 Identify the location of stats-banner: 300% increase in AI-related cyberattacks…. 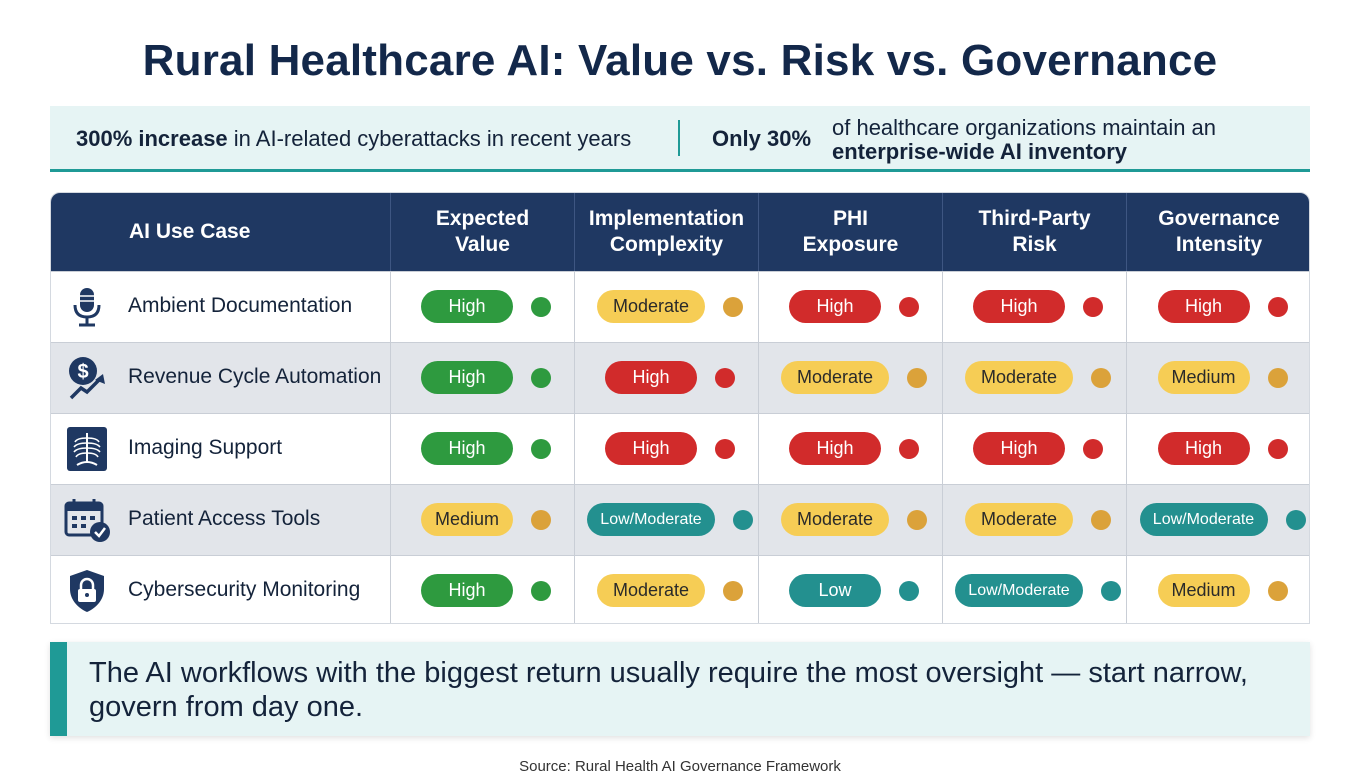
(680, 139).